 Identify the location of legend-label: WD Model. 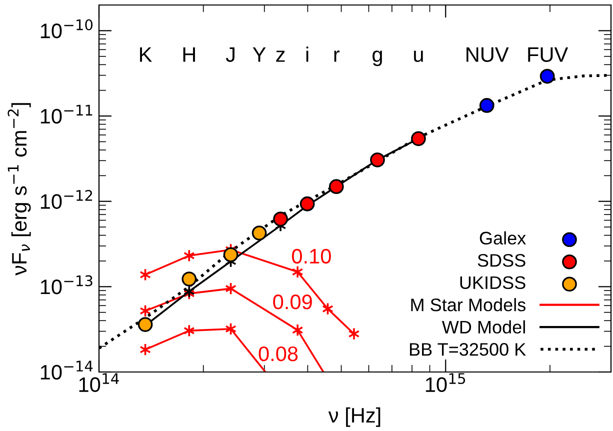
(483, 327).